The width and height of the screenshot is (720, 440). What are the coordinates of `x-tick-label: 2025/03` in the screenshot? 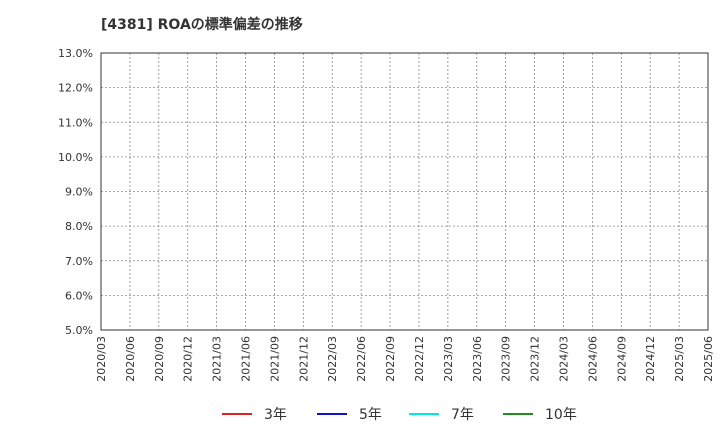 It's located at (679, 359).